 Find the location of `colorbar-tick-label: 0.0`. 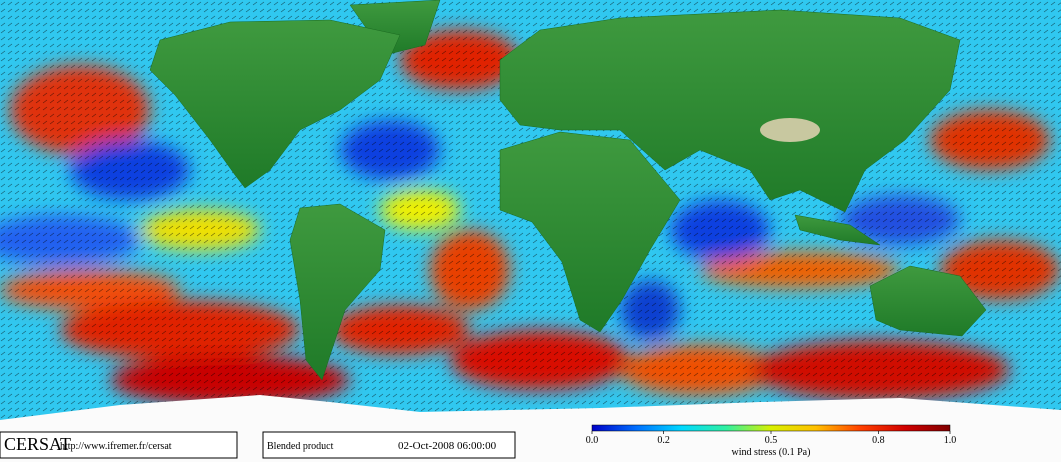

colorbar-tick-label: 0.0 is located at coordinates (592, 440).